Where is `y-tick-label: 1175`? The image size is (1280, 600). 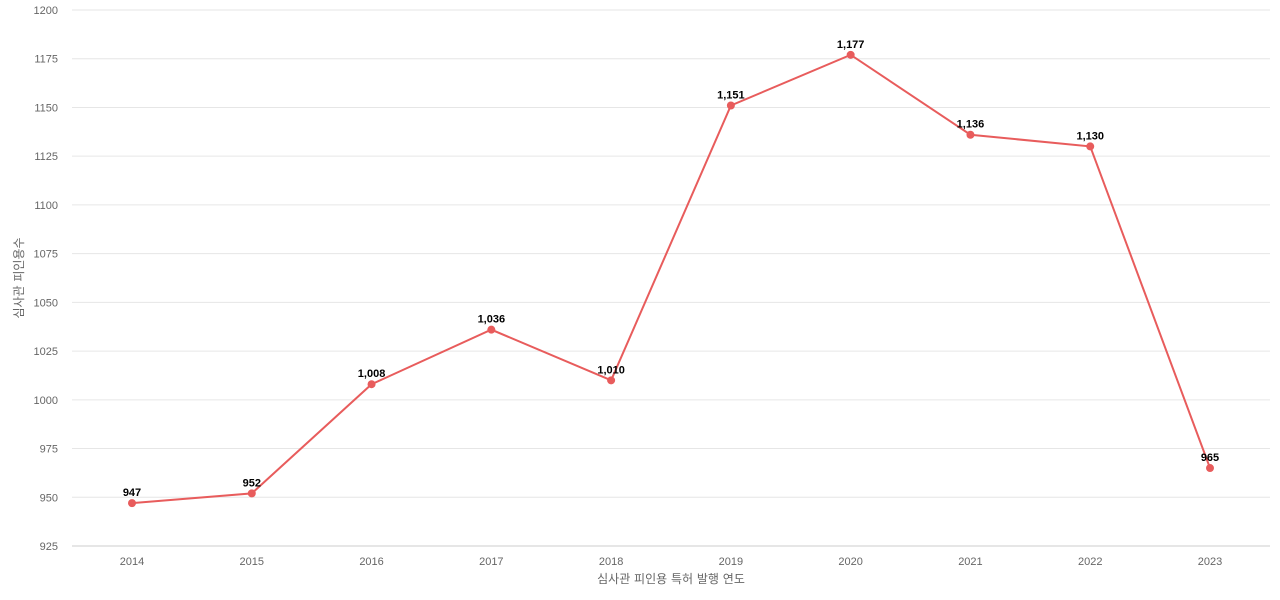 y-tick-label: 1175 is located at coordinates (46, 60).